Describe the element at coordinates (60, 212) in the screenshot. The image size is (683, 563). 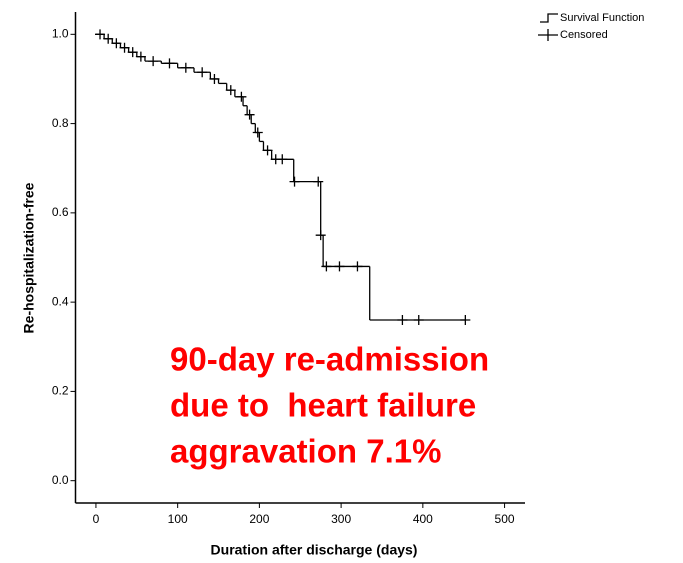
I see `y-tick-label: 0.6` at that location.